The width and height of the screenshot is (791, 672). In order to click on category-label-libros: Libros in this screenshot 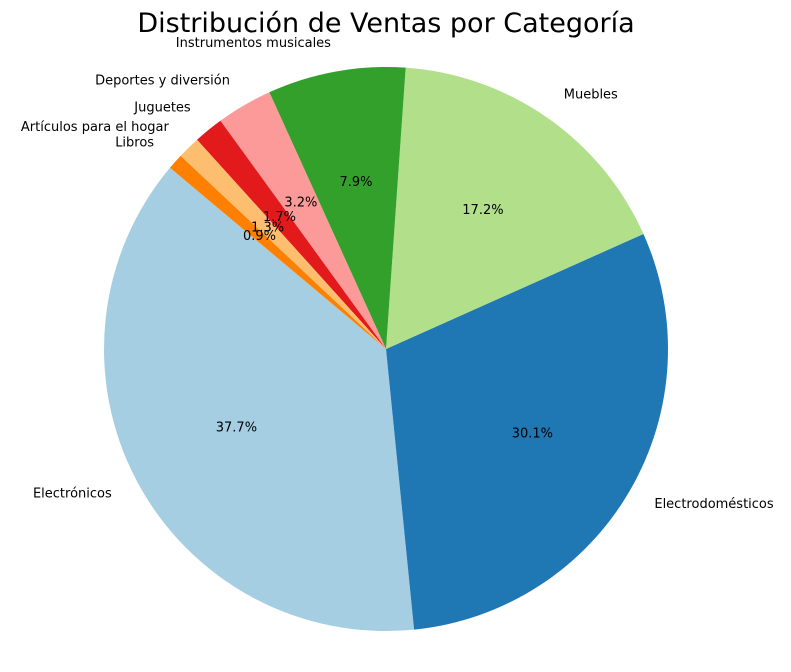, I will do `click(134, 142)`.